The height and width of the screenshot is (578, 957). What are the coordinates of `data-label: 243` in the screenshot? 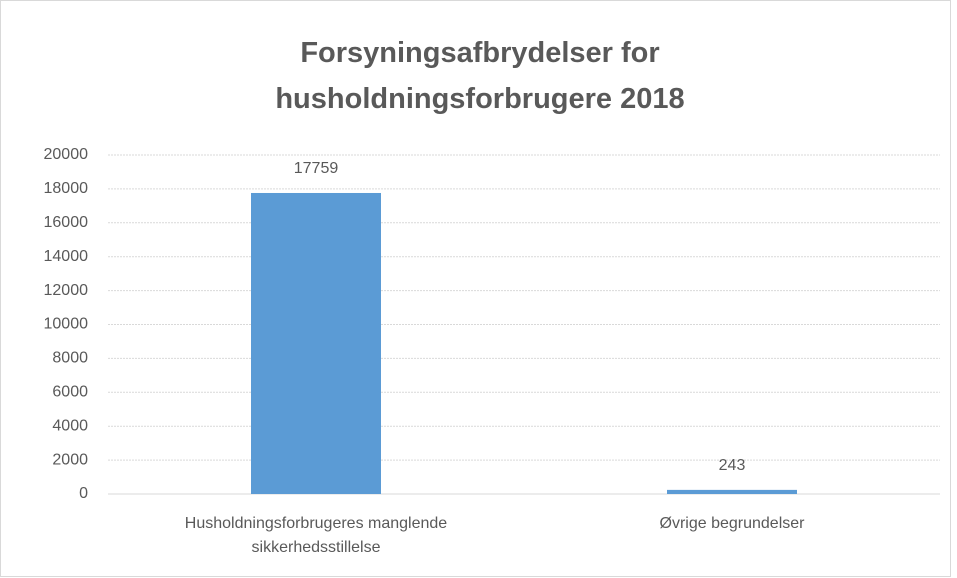 It's located at (732, 465).